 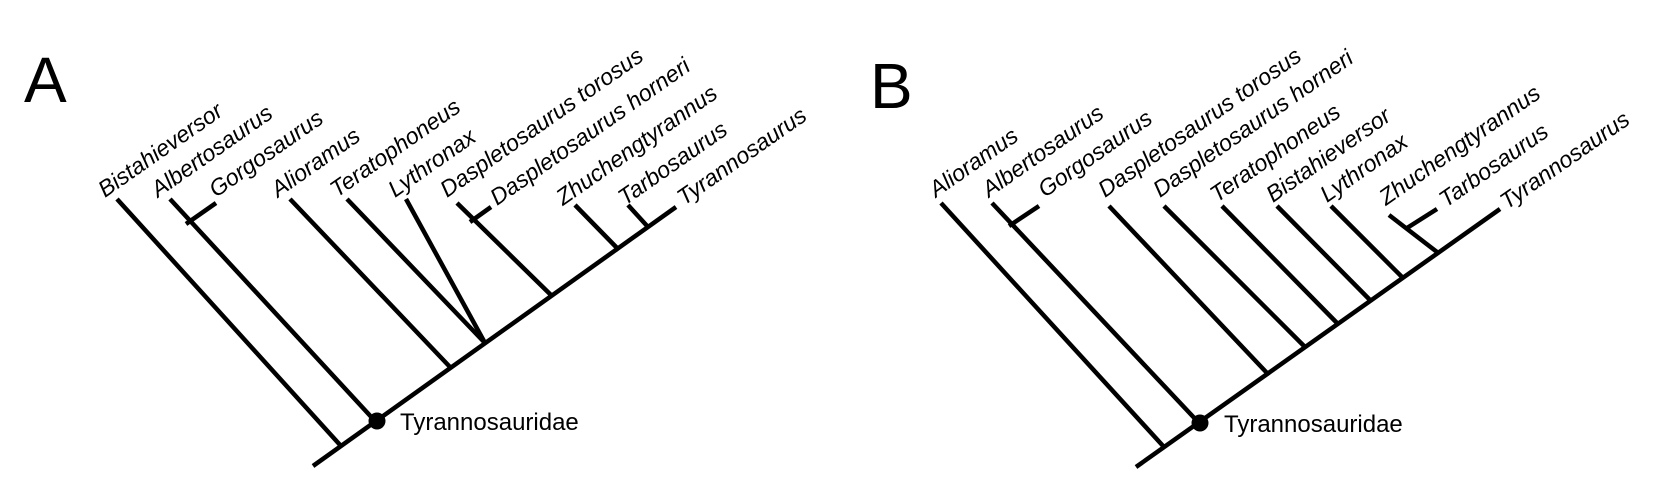 What do you see at coordinates (1413, 233) in the screenshot?
I see `branch-zhuchengtyrannus-tarbosaurus` at bounding box center [1413, 233].